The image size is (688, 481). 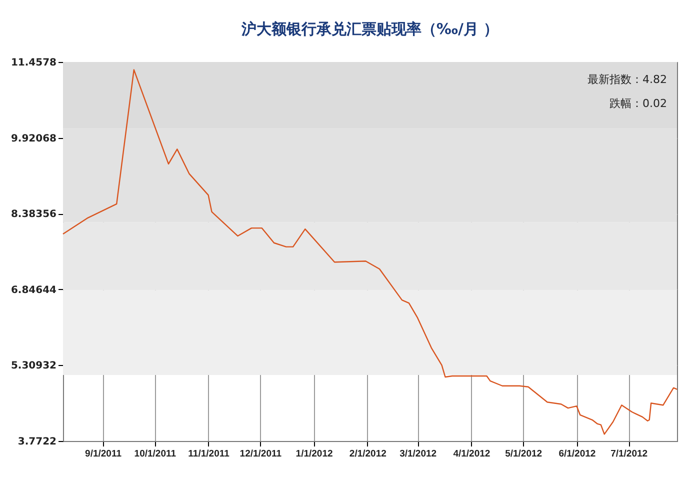 I want to click on annotation: 跌幅：0.02, so click(x=638, y=103).